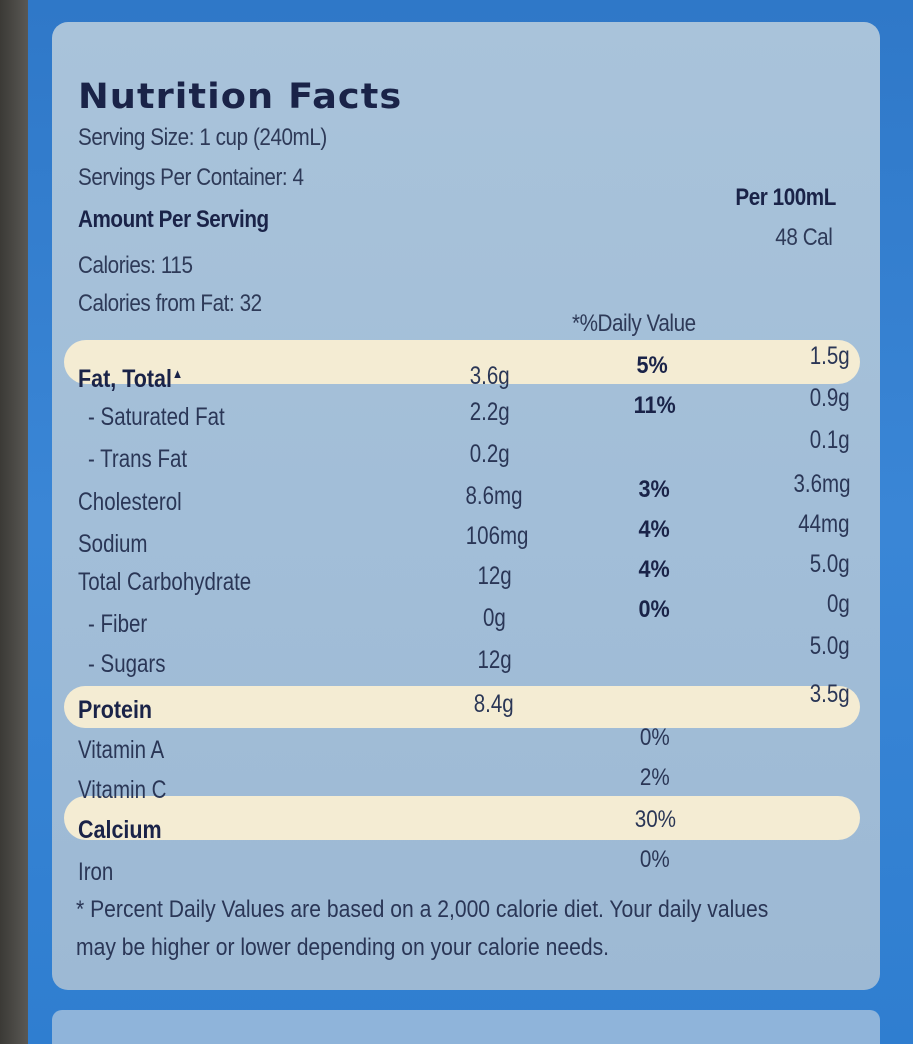 Image resolution: width=913 pixels, height=1044 pixels. What do you see at coordinates (803, 237) in the screenshot?
I see `per-100ml-calories: 48 Cal` at bounding box center [803, 237].